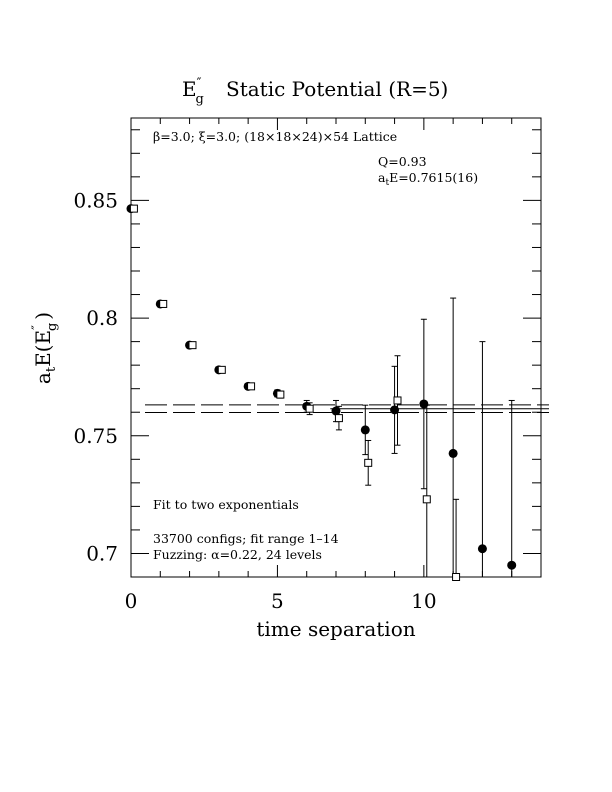 This screenshot has height=792, width=612. I want to click on x-axis-label: time separation, so click(335, 629).